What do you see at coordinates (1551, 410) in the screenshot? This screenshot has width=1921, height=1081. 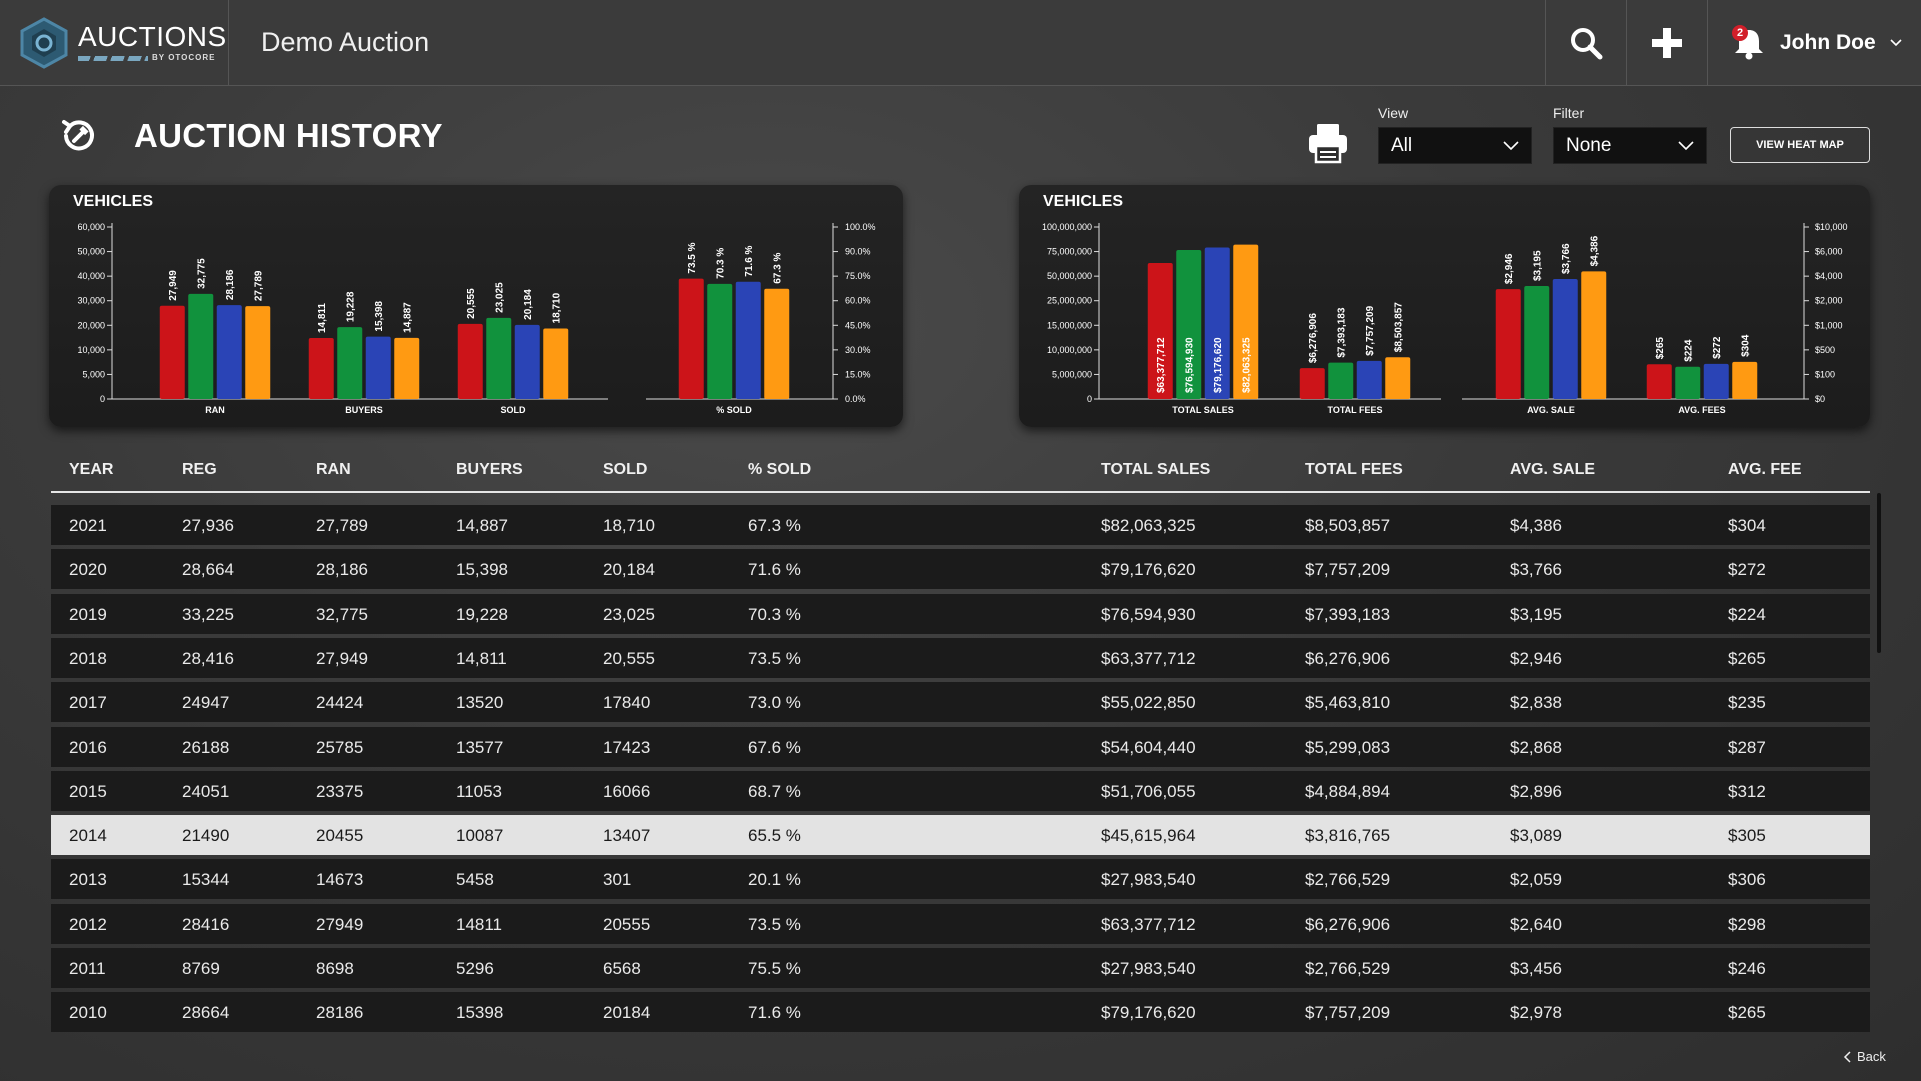 I see `category-label: AVG. SALE` at bounding box center [1551, 410].